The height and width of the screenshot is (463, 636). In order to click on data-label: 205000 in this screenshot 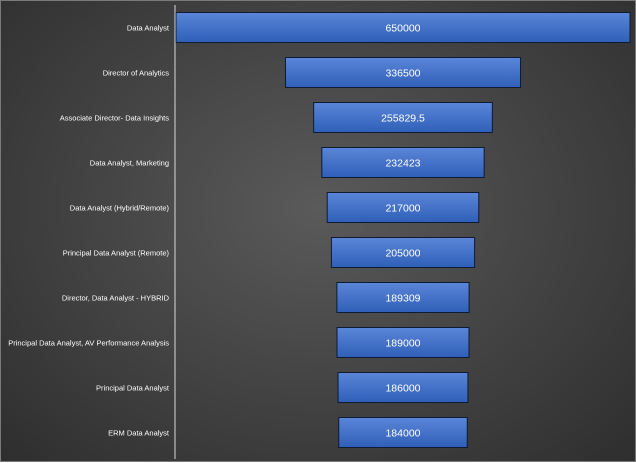, I will do `click(402, 254)`.